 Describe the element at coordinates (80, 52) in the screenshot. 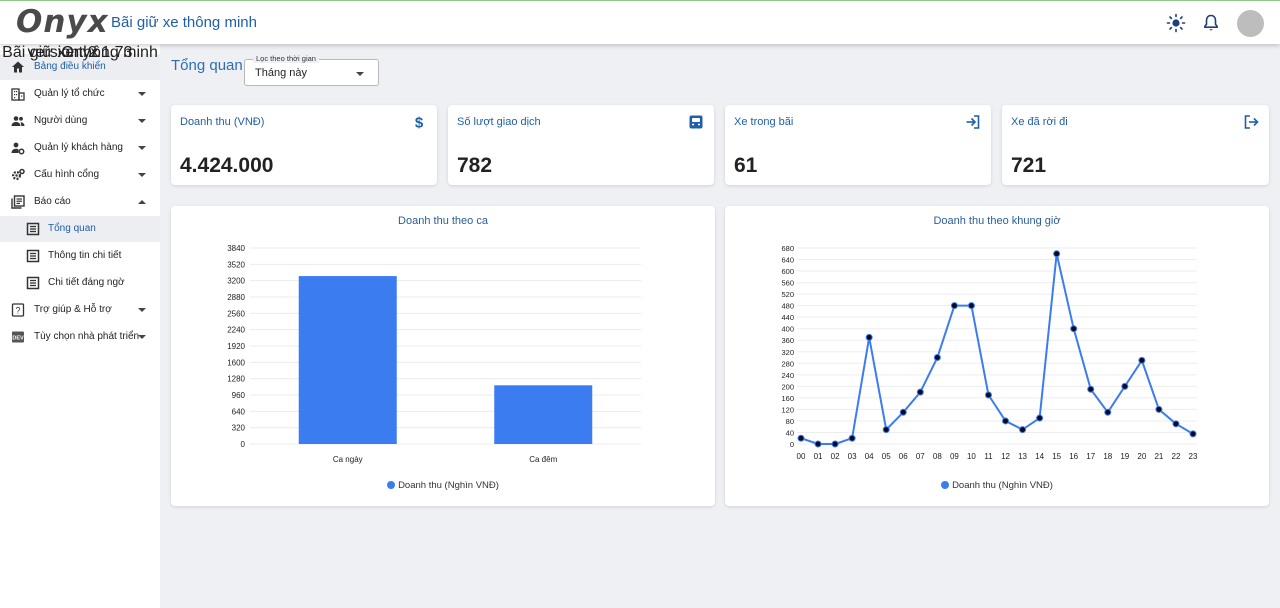

I see `app-version: version: 2.1.73` at that location.